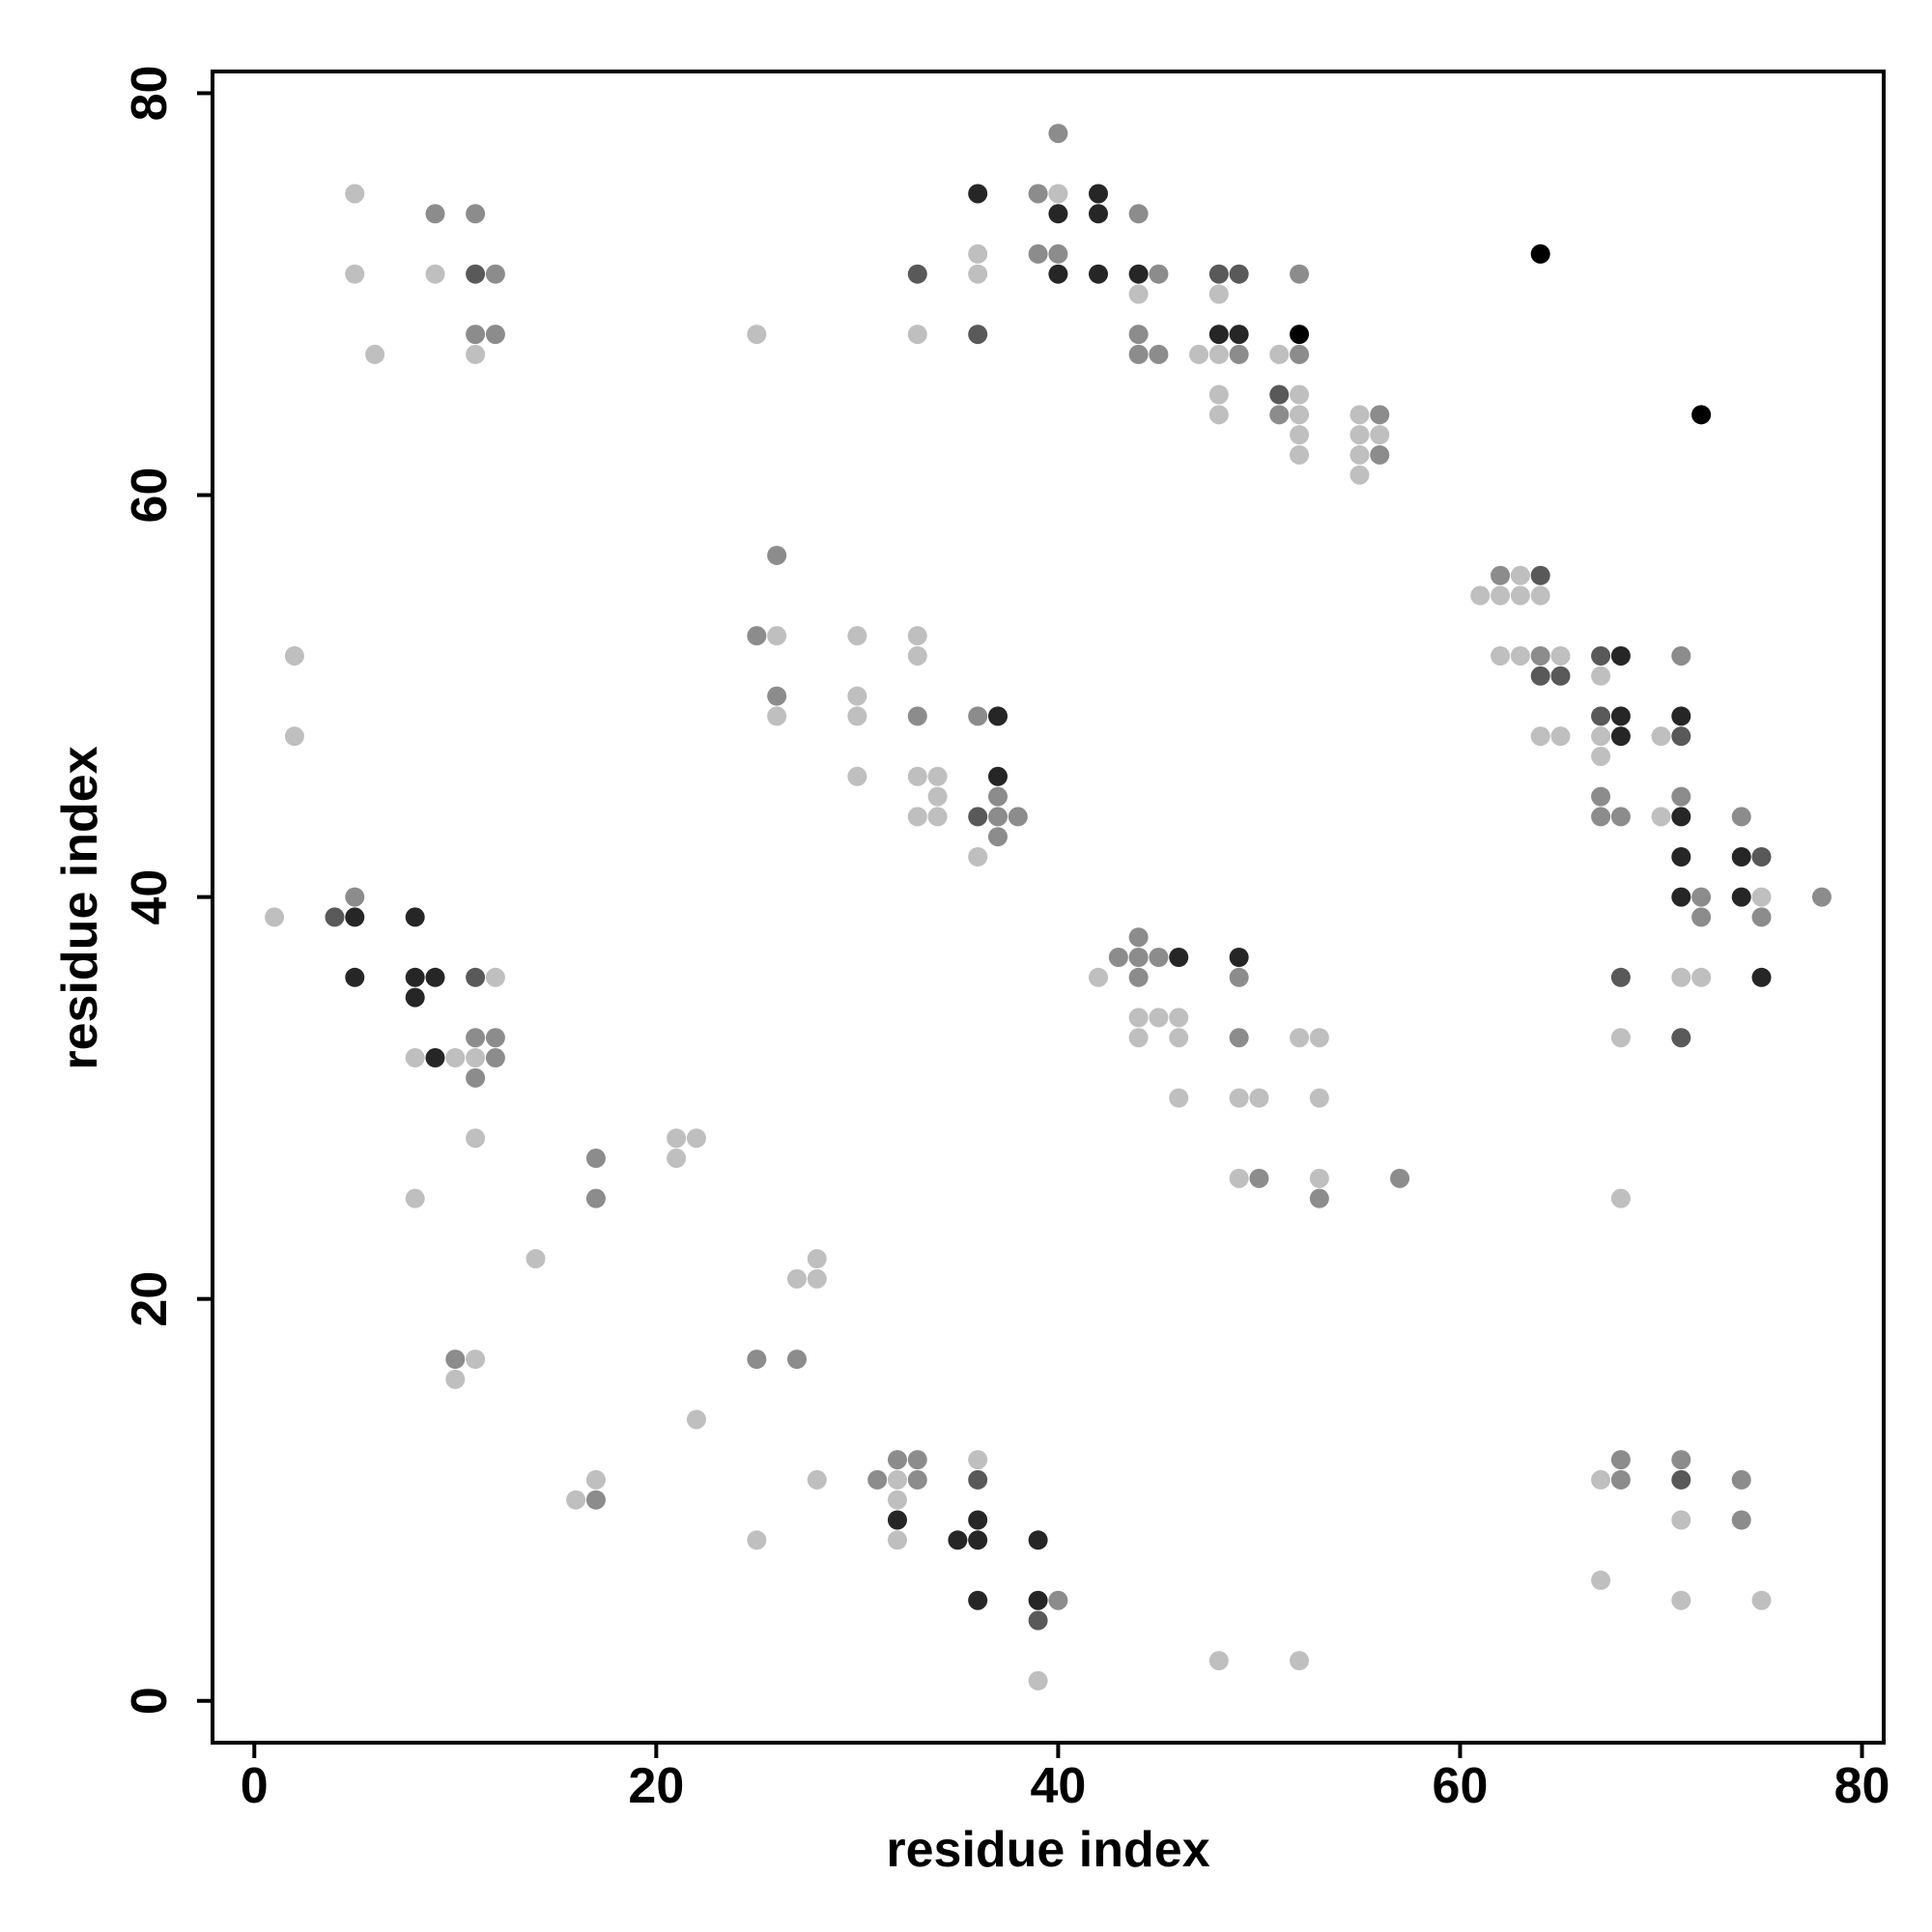 The height and width of the screenshot is (1932, 1932). I want to click on x-tick-label: 60, so click(1461, 1786).